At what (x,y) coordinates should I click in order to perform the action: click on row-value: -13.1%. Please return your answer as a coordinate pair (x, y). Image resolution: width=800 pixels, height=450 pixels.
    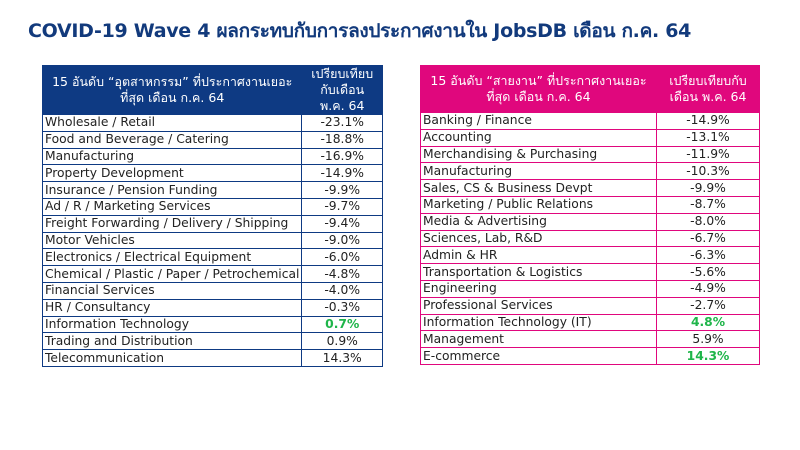
    Looking at the image, I should click on (708, 137).